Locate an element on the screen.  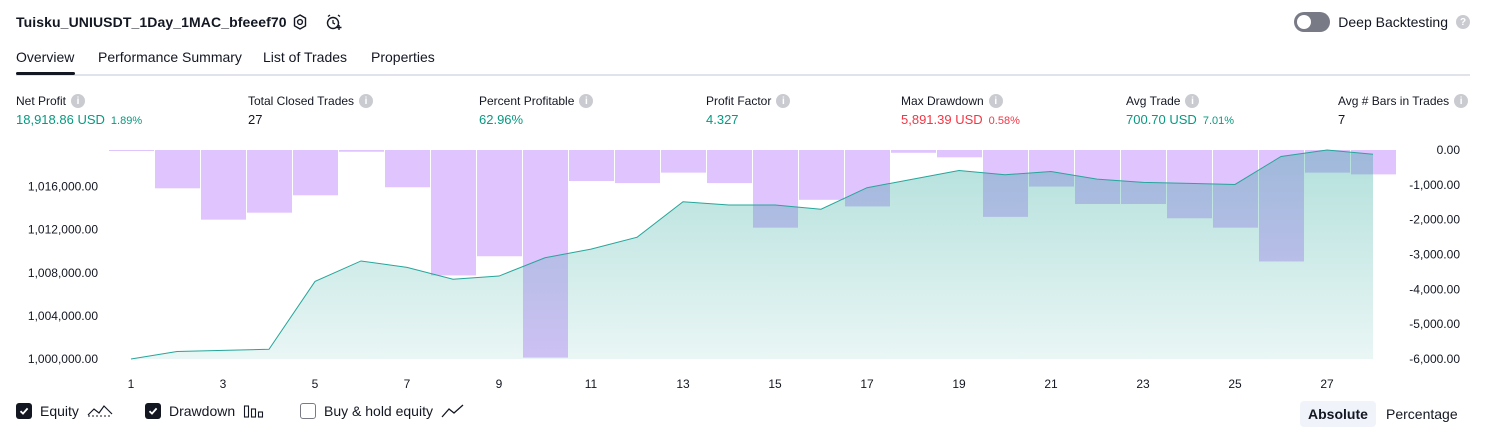
stat-max-drawdown: Max Drawdown i 5,891.39 USD 0.58% is located at coordinates (960, 110).